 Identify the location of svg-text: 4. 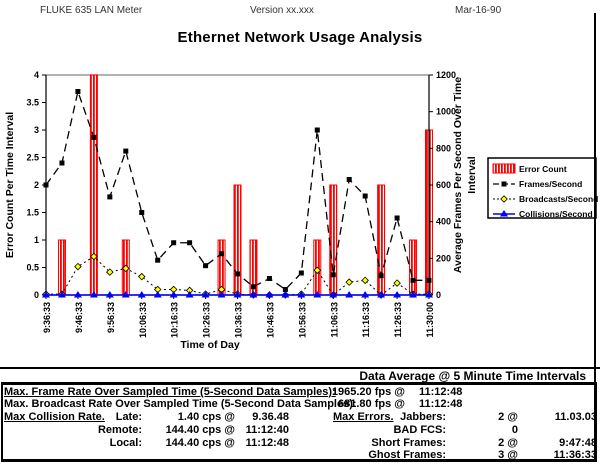
(36, 75).